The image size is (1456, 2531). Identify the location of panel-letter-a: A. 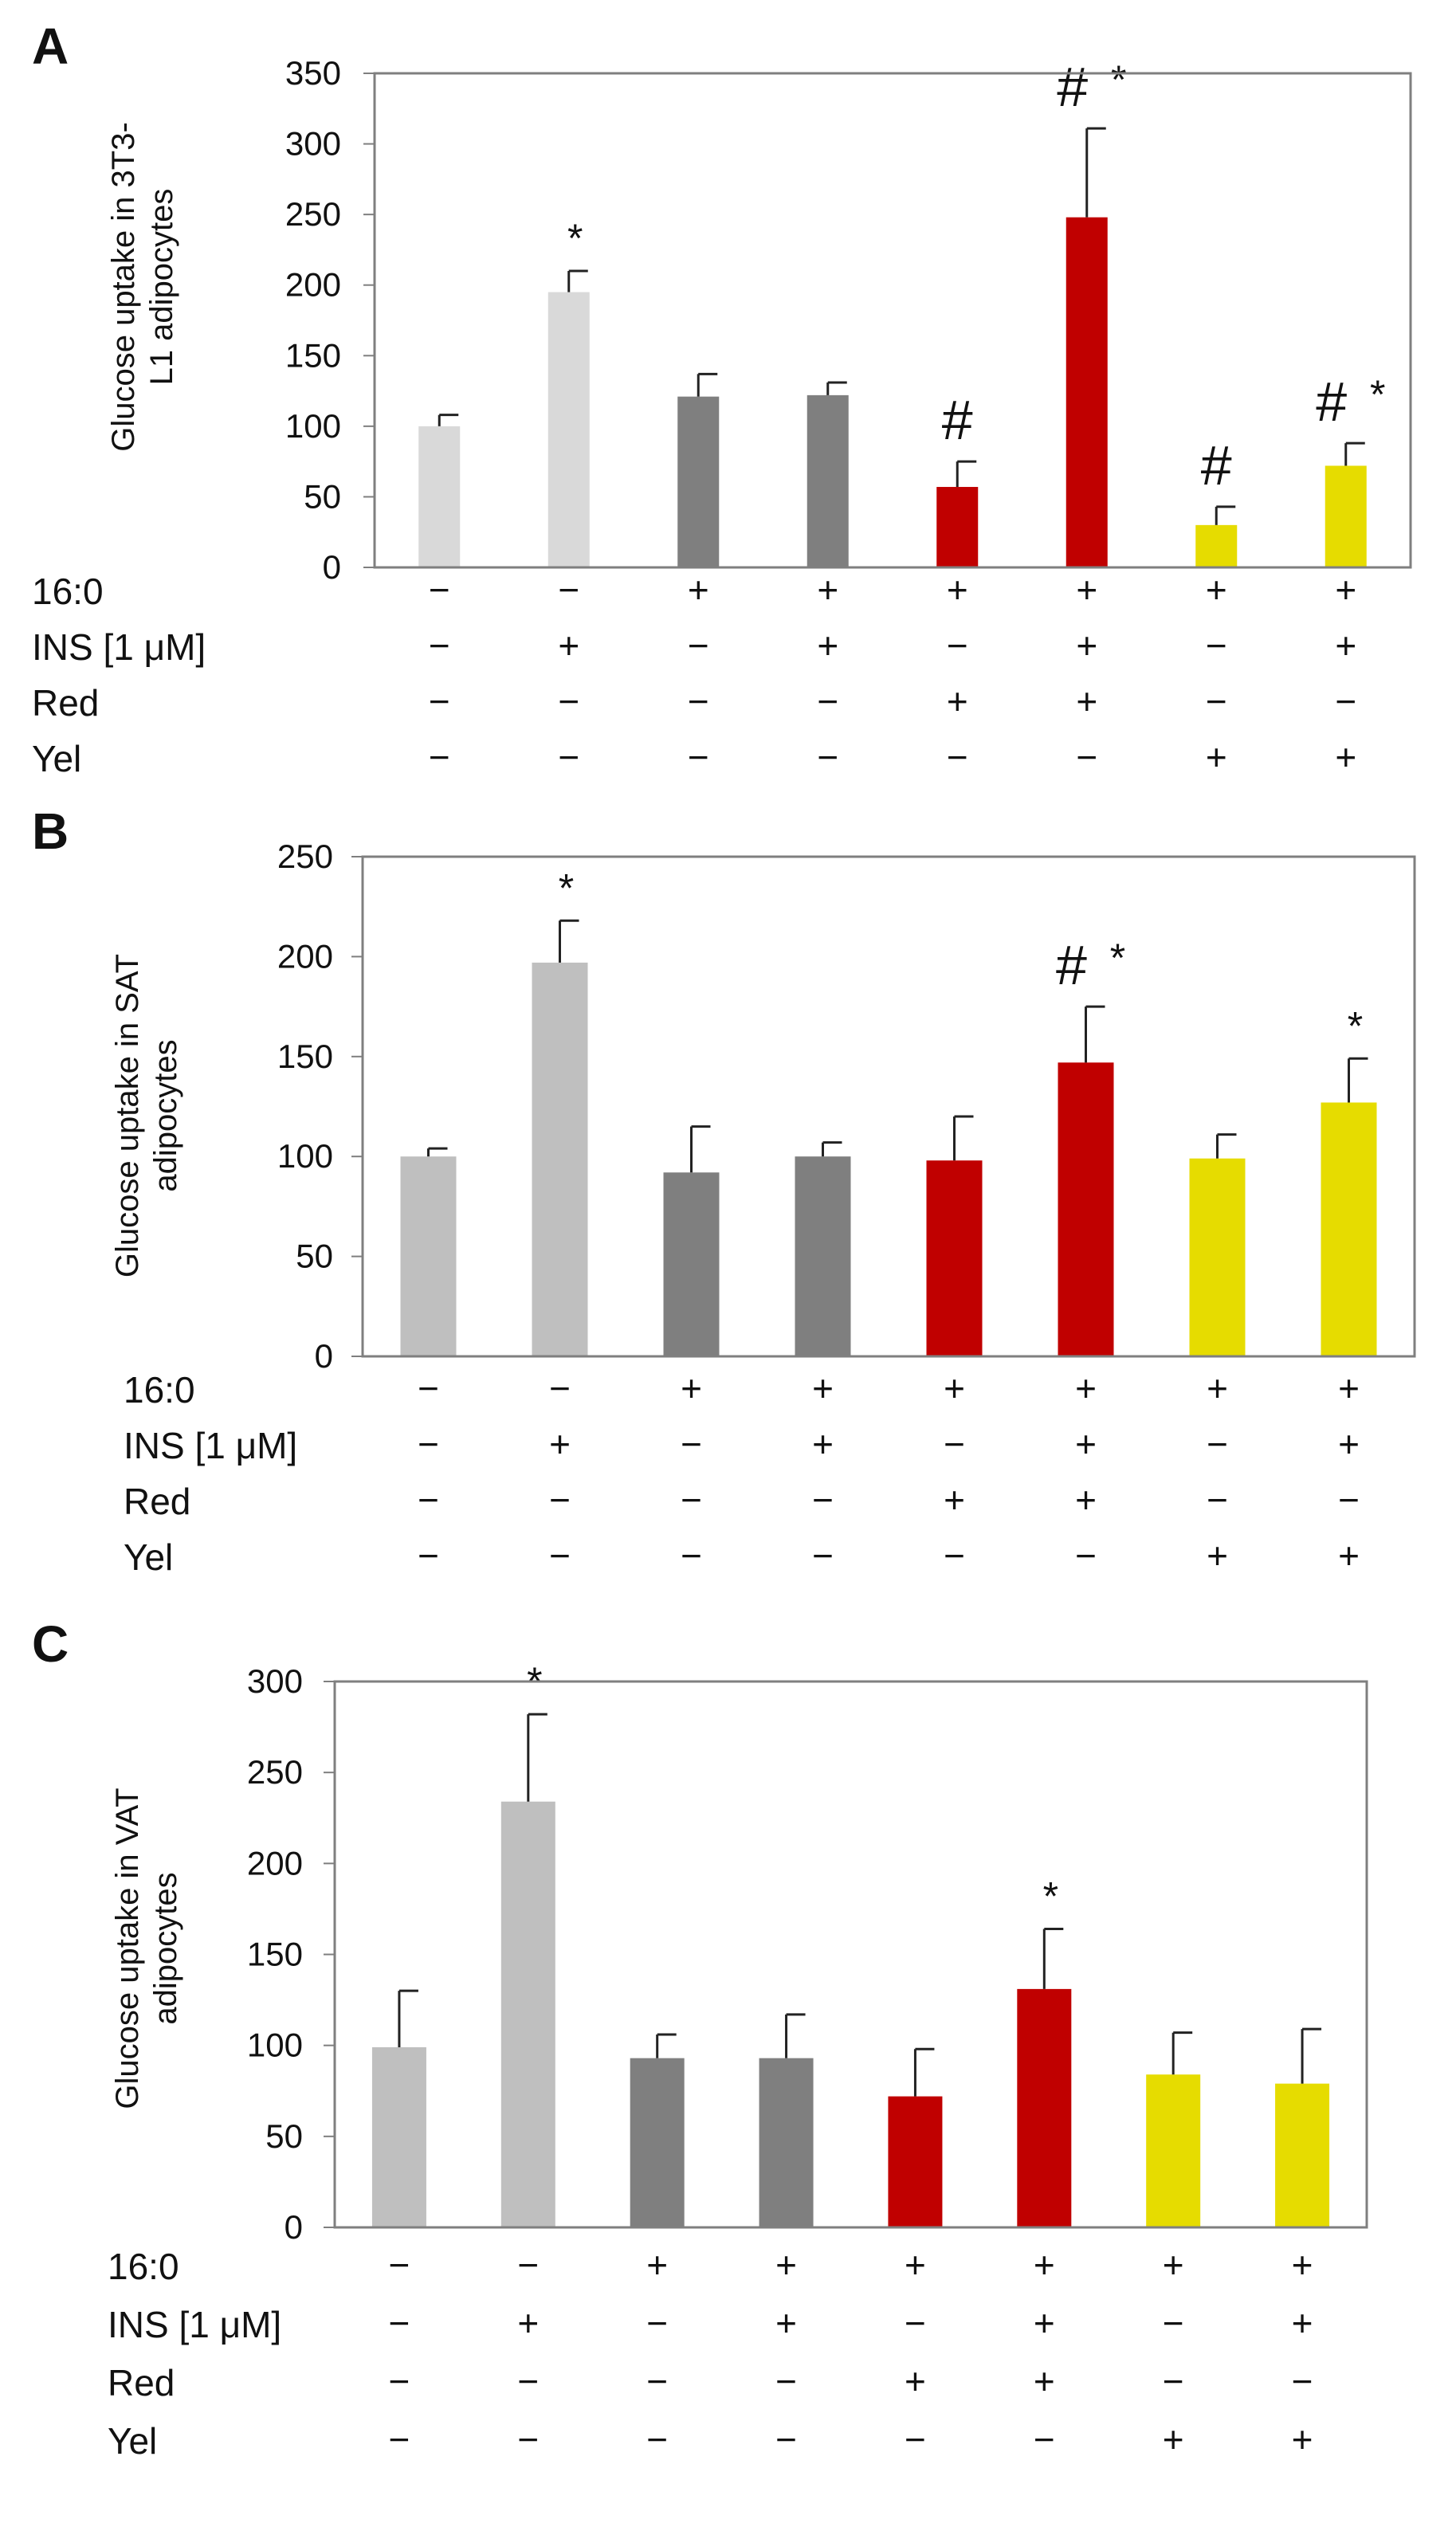
(50, 46).